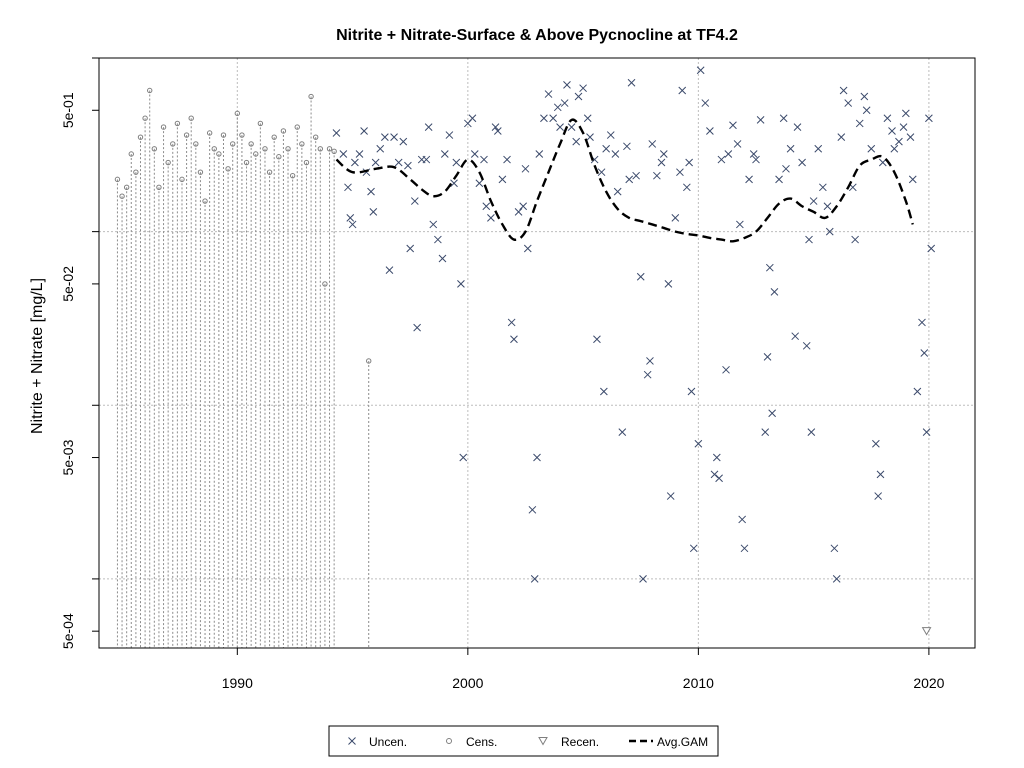 The height and width of the screenshot is (768, 1024). I want to click on avg-gam-line, so click(624, 180).